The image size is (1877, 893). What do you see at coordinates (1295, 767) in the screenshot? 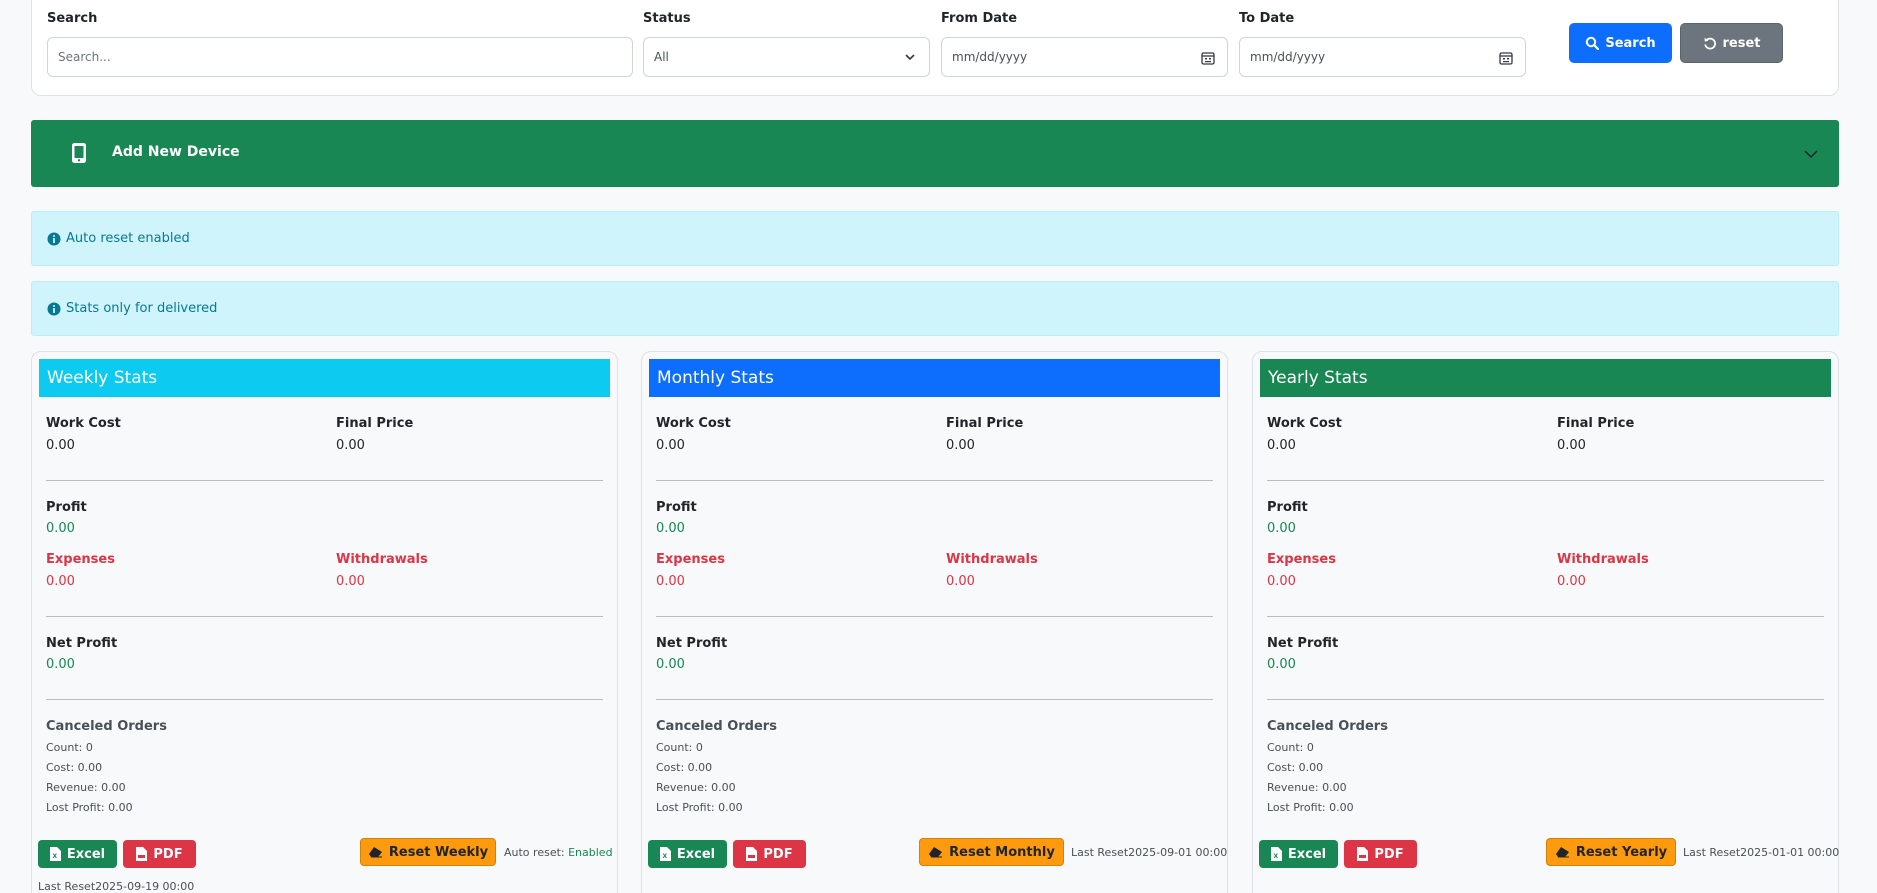
I see `canceled-cost: Cost: 0.00` at bounding box center [1295, 767].